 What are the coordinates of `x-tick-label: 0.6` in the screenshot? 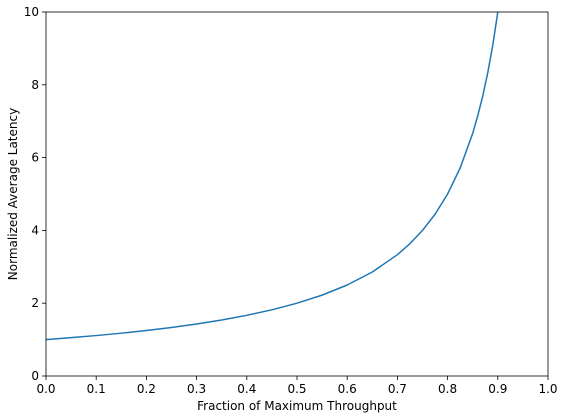 It's located at (347, 389).